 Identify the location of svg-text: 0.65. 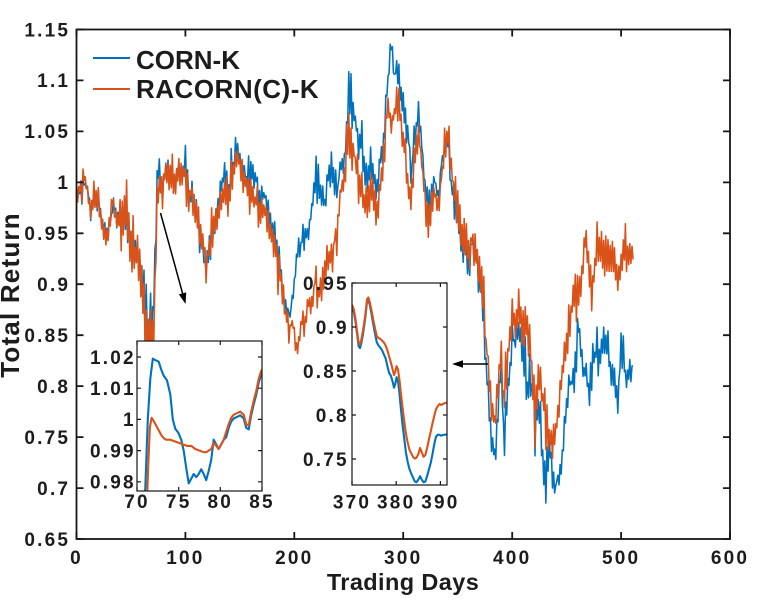
(47, 540).